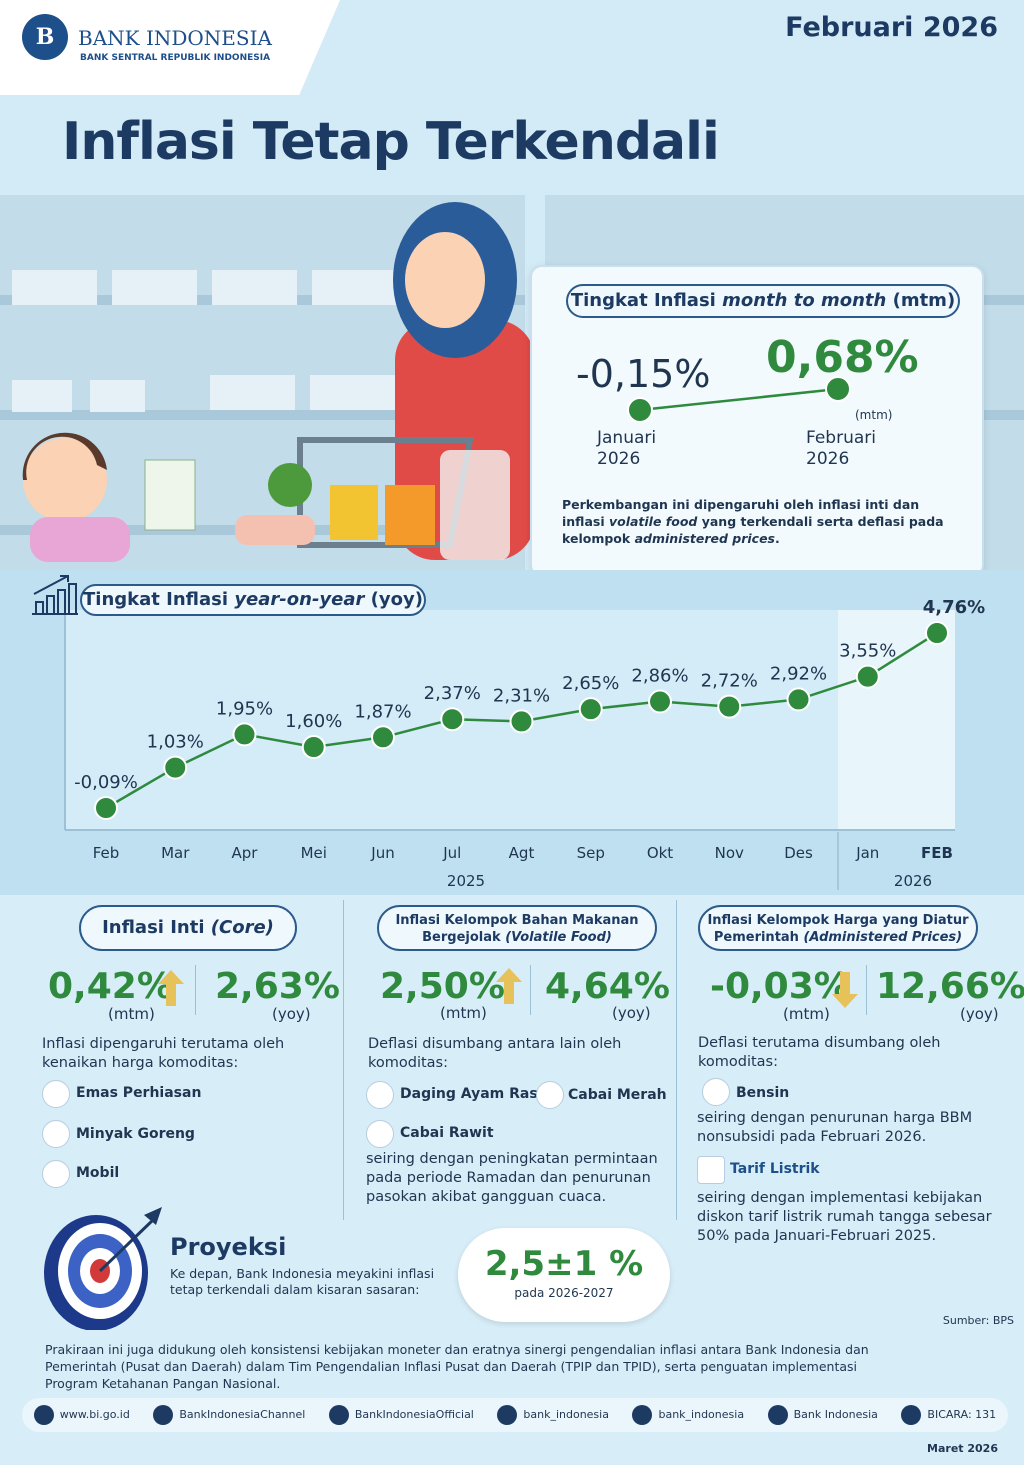 The image size is (1024, 1465). What do you see at coordinates (962, 1414) in the screenshot?
I see `footer-text: BICARA: 131` at bounding box center [962, 1414].